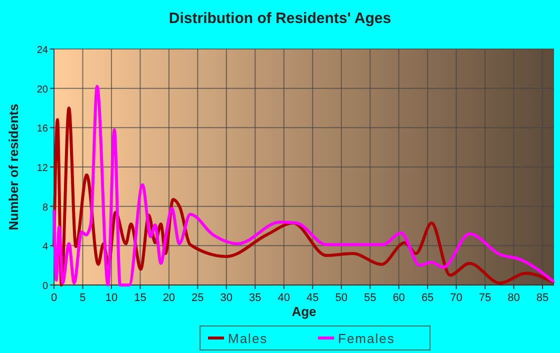 The width and height of the screenshot is (560, 353). What do you see at coordinates (83, 298) in the screenshot?
I see `x-tick-label: 5` at bounding box center [83, 298].